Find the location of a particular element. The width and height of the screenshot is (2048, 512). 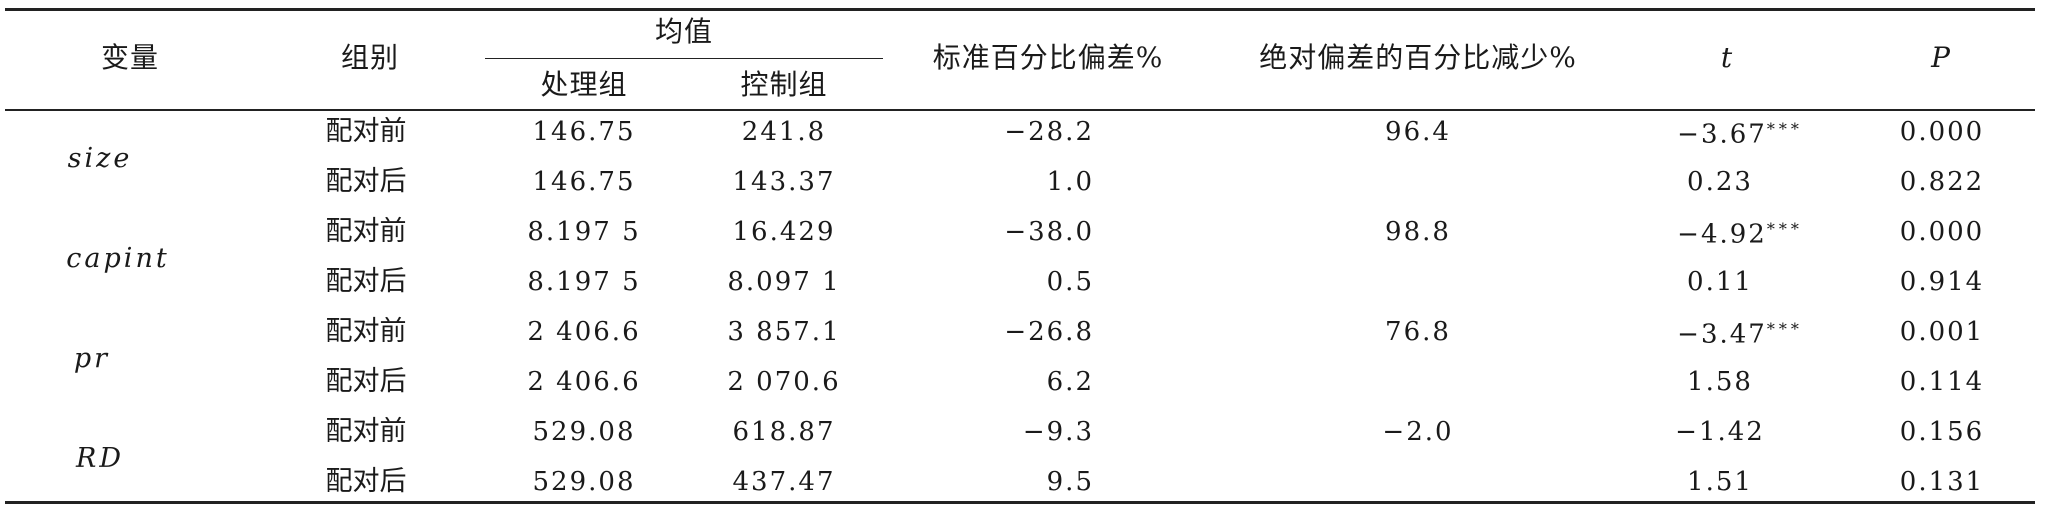

table-cell-control: 16.429 is located at coordinates (784, 232).